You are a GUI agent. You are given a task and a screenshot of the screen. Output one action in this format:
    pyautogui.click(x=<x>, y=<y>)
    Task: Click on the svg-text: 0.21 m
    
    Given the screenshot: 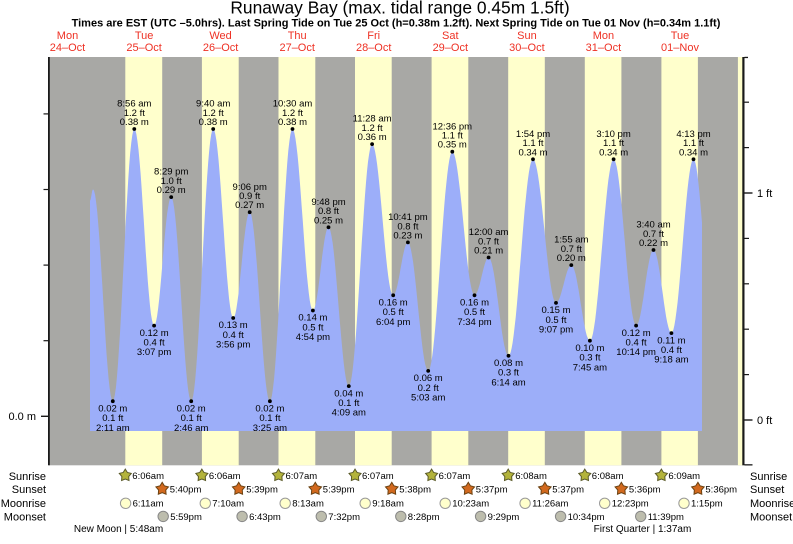 What is the action you would take?
    pyautogui.click(x=488, y=251)
    